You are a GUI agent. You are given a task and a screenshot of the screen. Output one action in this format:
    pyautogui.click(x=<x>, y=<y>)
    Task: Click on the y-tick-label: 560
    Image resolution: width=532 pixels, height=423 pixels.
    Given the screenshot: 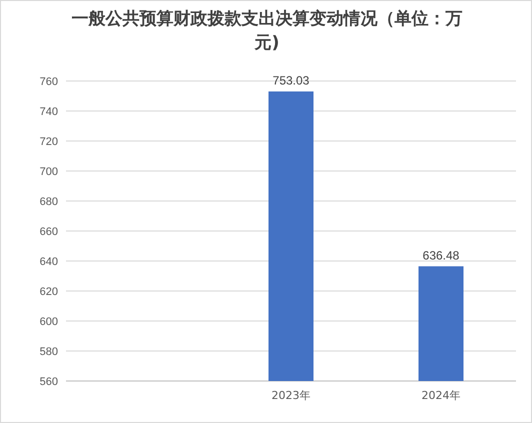 What is the action you would take?
    pyautogui.click(x=49, y=382)
    